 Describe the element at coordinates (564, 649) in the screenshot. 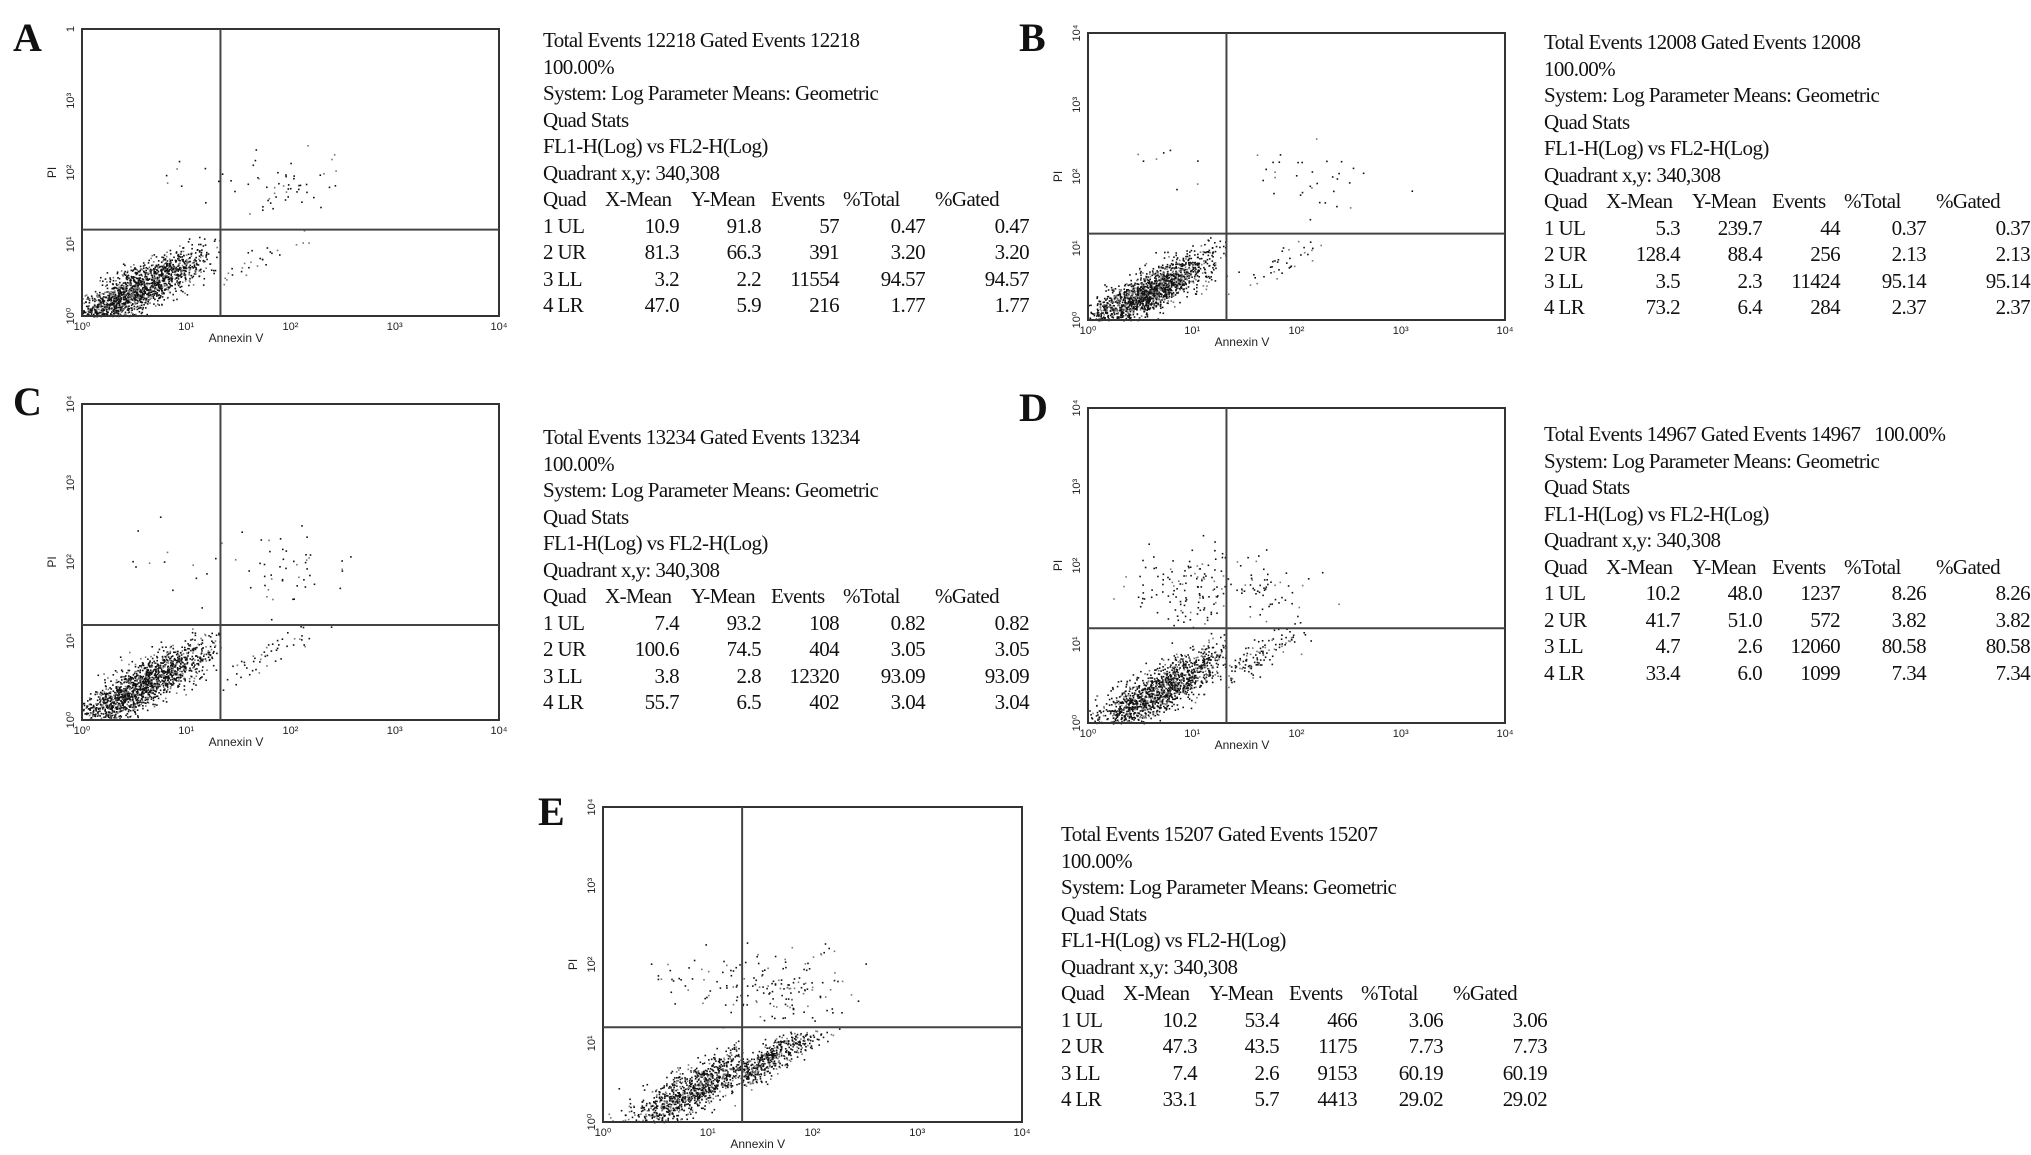

I see `table-cell: 2 UR` at that location.